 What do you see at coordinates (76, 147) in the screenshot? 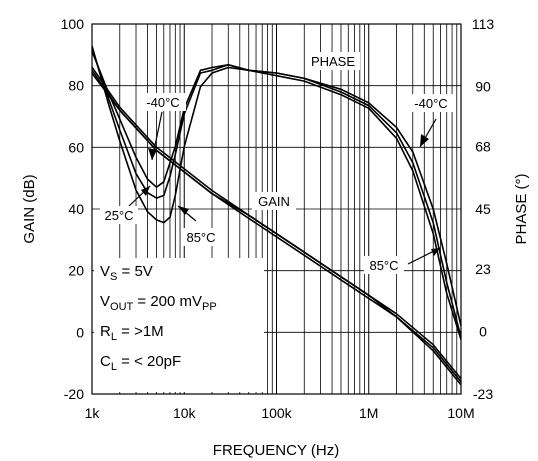
I see `y-tick-label: 60` at bounding box center [76, 147].